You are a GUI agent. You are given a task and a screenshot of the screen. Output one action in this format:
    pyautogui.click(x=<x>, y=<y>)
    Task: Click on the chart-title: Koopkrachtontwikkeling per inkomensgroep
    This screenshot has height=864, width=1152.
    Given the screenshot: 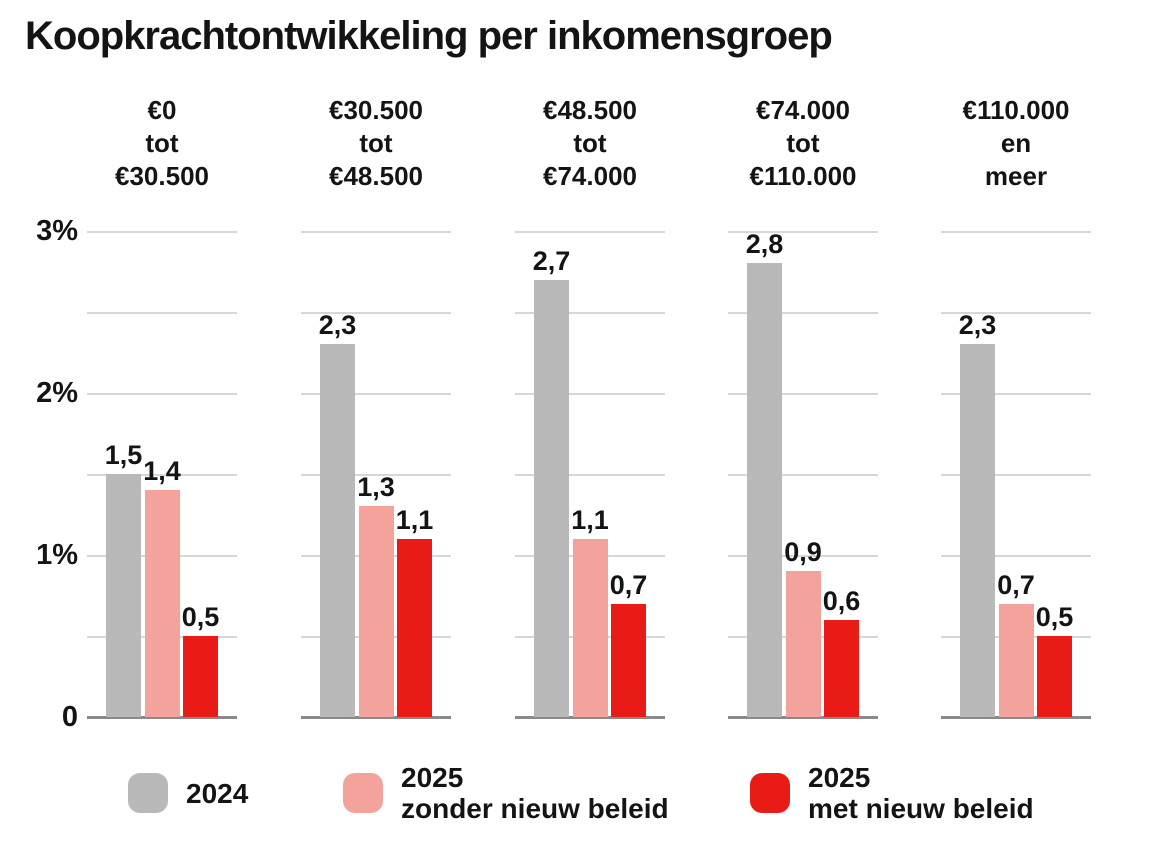 What is the action you would take?
    pyautogui.click(x=429, y=36)
    